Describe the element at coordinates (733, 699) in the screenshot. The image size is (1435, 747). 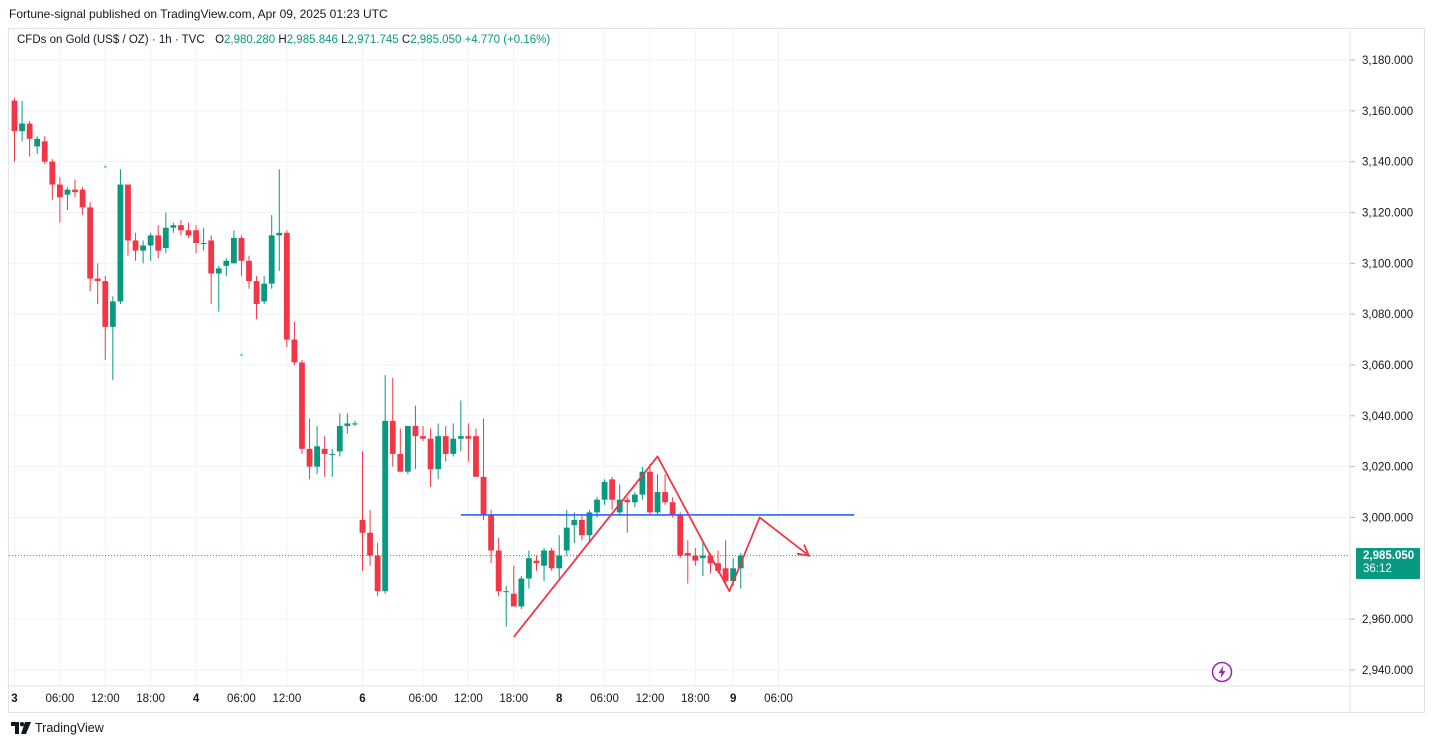
I see `x-tick-label: 9` at that location.